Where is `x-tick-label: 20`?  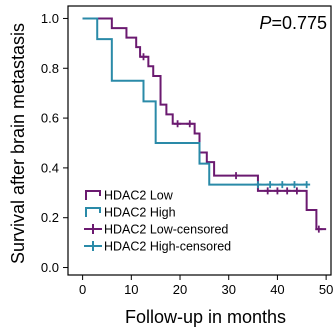 x-tick-label: 20 is located at coordinates (180, 289).